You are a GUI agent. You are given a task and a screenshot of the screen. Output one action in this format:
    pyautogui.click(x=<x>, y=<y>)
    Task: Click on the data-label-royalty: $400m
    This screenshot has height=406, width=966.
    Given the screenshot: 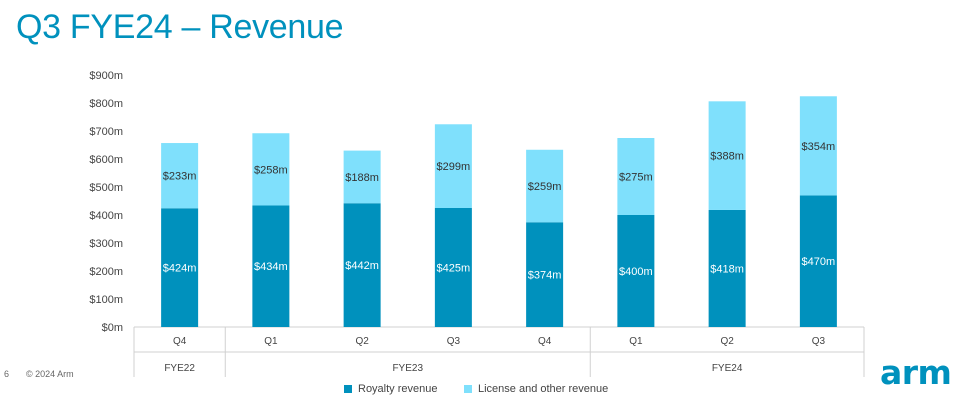 What is the action you would take?
    pyautogui.click(x=636, y=272)
    